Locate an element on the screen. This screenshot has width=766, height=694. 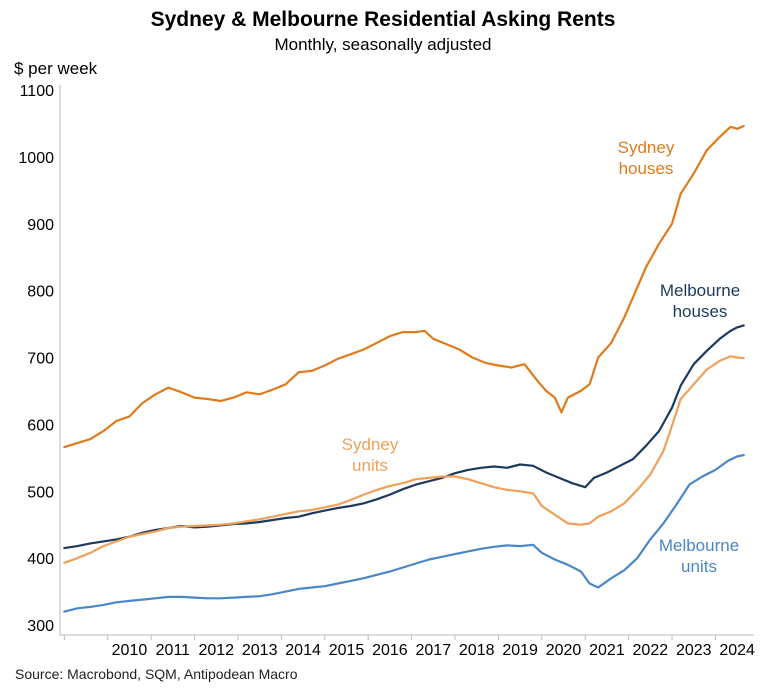
y-tick-label: 600 is located at coordinates (40, 425).